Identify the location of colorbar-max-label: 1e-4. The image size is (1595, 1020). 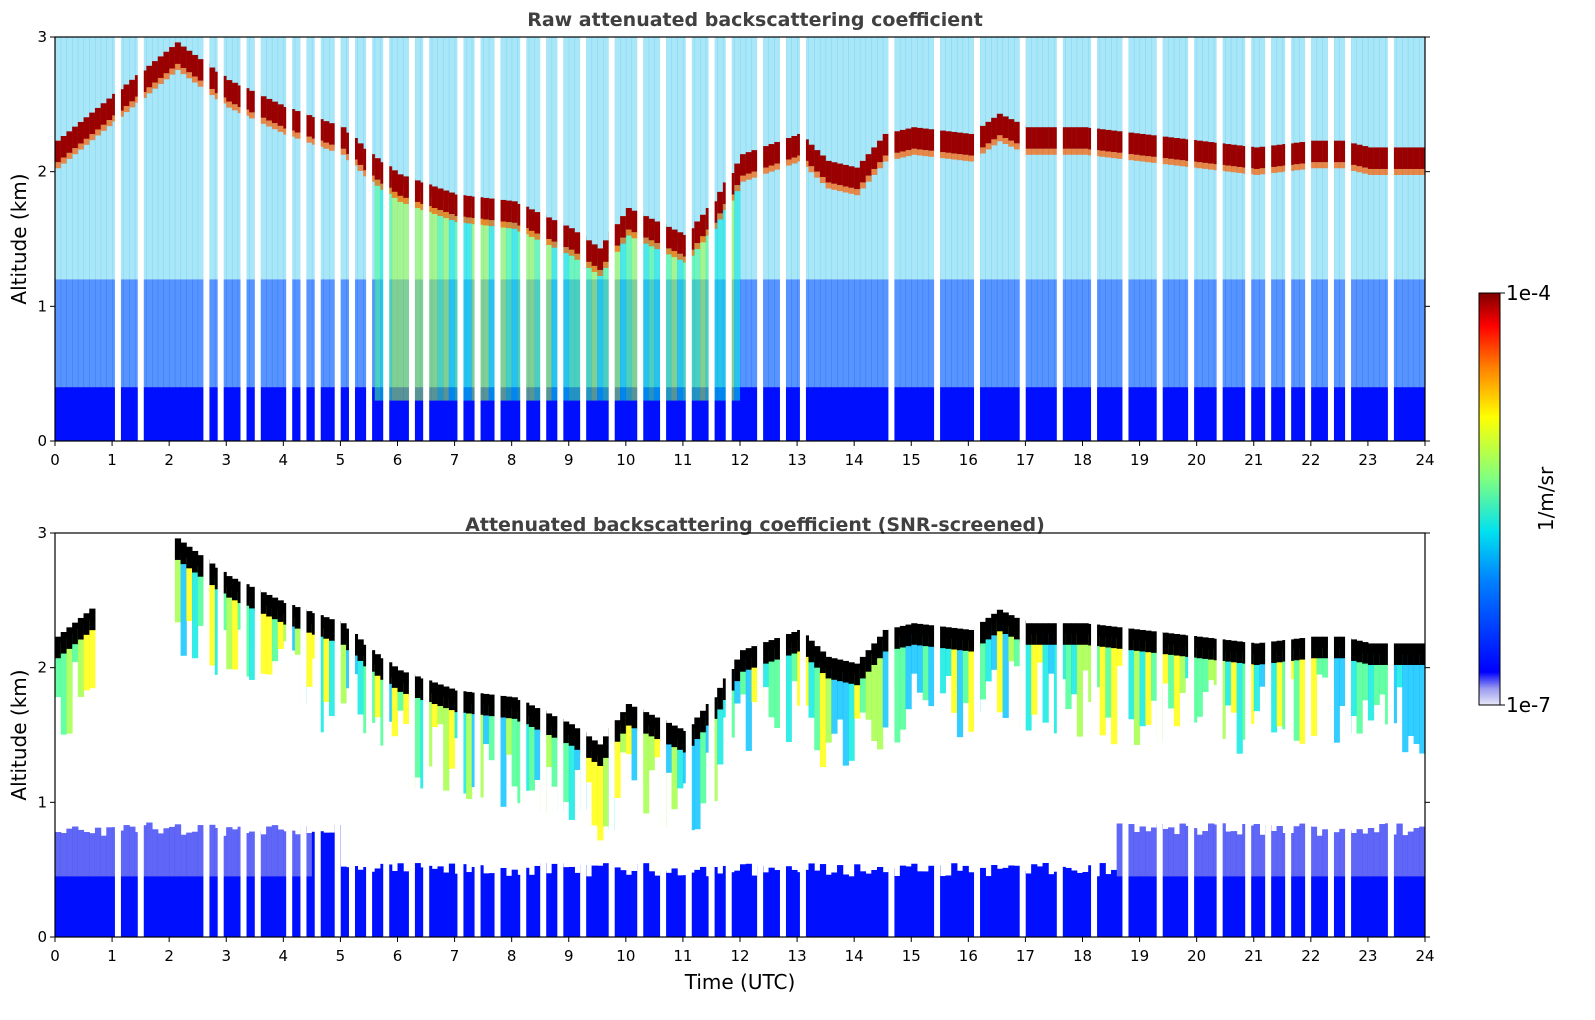
(1528, 293).